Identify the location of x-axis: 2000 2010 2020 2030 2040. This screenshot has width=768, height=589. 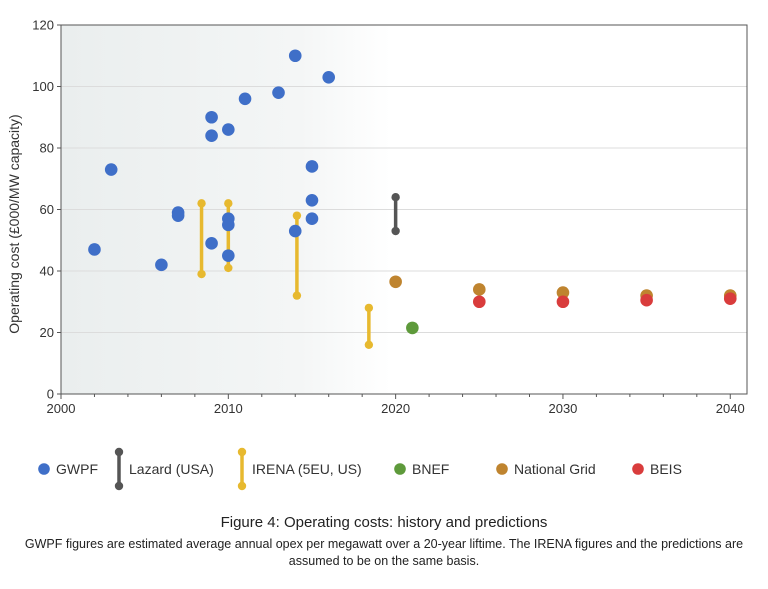
(396, 405).